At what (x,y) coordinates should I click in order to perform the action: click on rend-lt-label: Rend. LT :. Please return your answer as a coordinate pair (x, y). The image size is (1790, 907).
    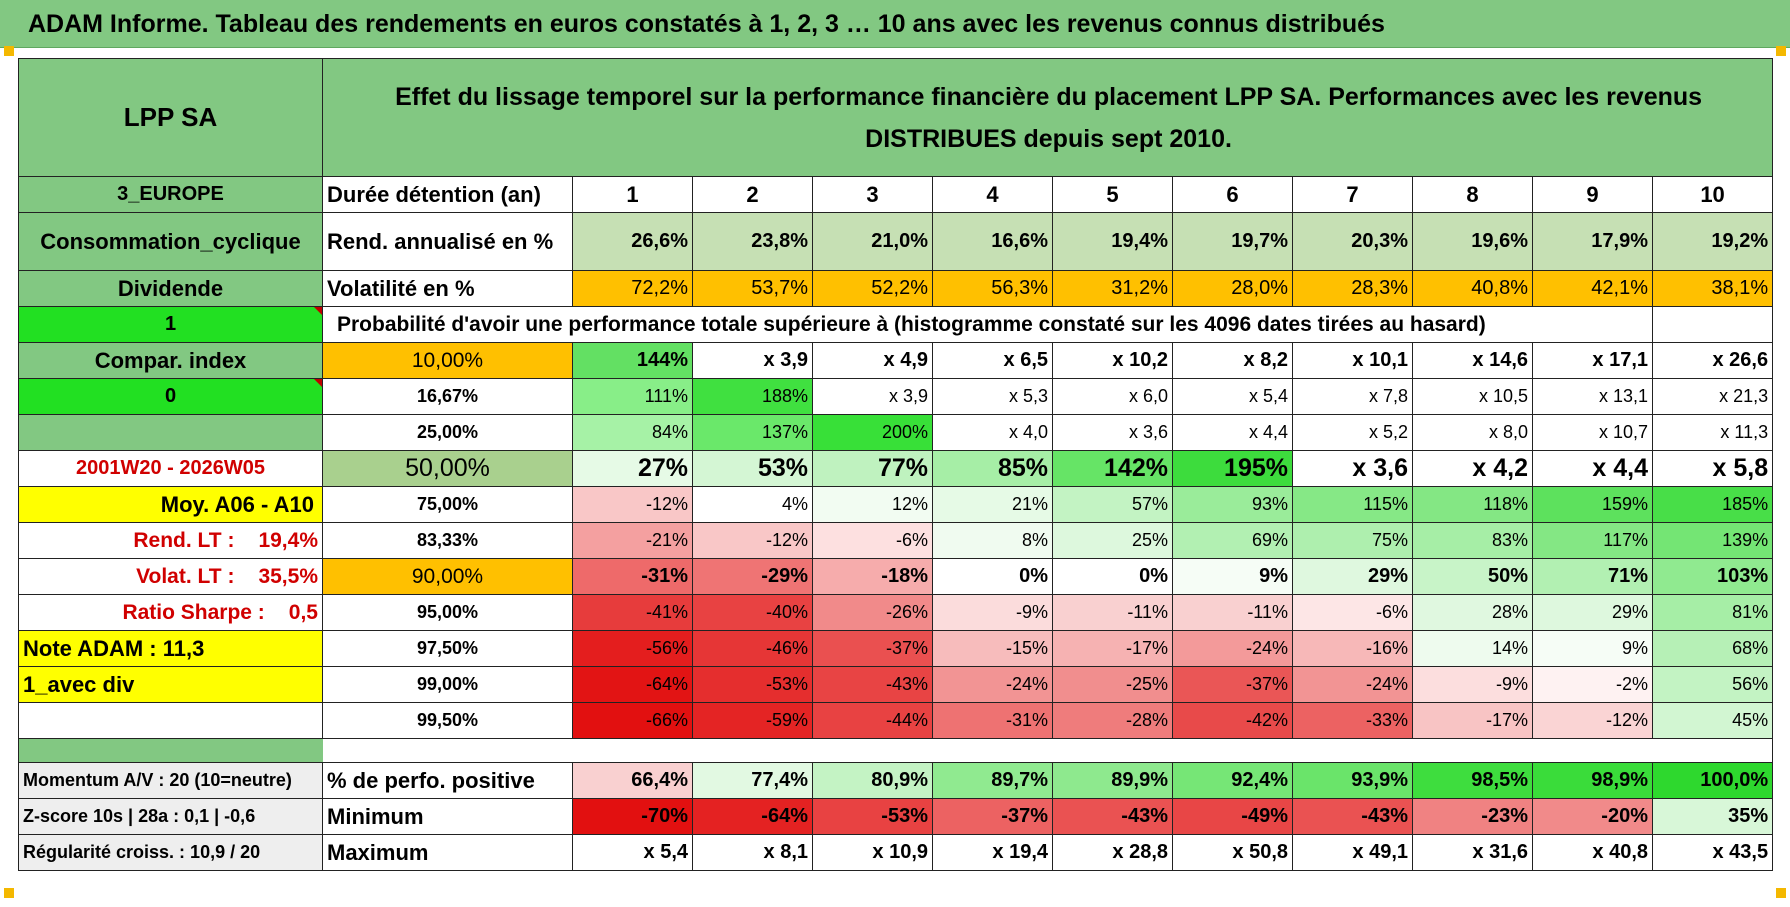
    Looking at the image, I should click on (184, 540).